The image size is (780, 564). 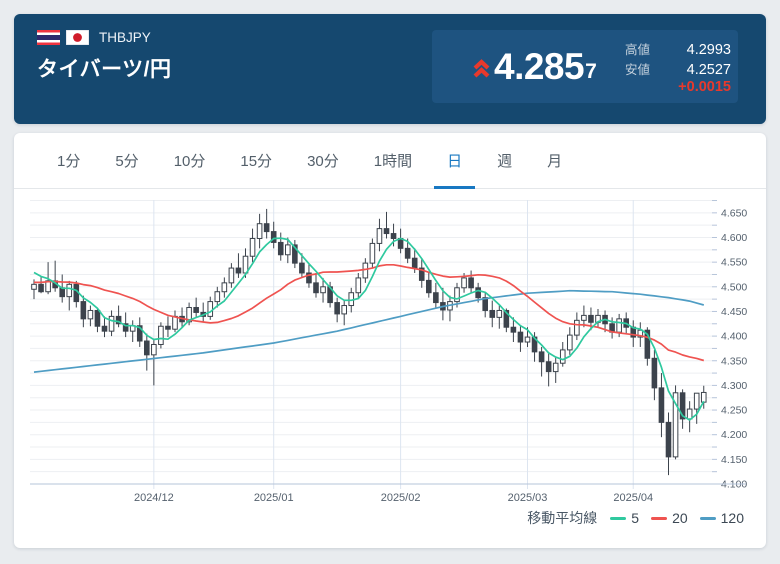 I want to click on flag-row: THBJPY, so click(x=104, y=37).